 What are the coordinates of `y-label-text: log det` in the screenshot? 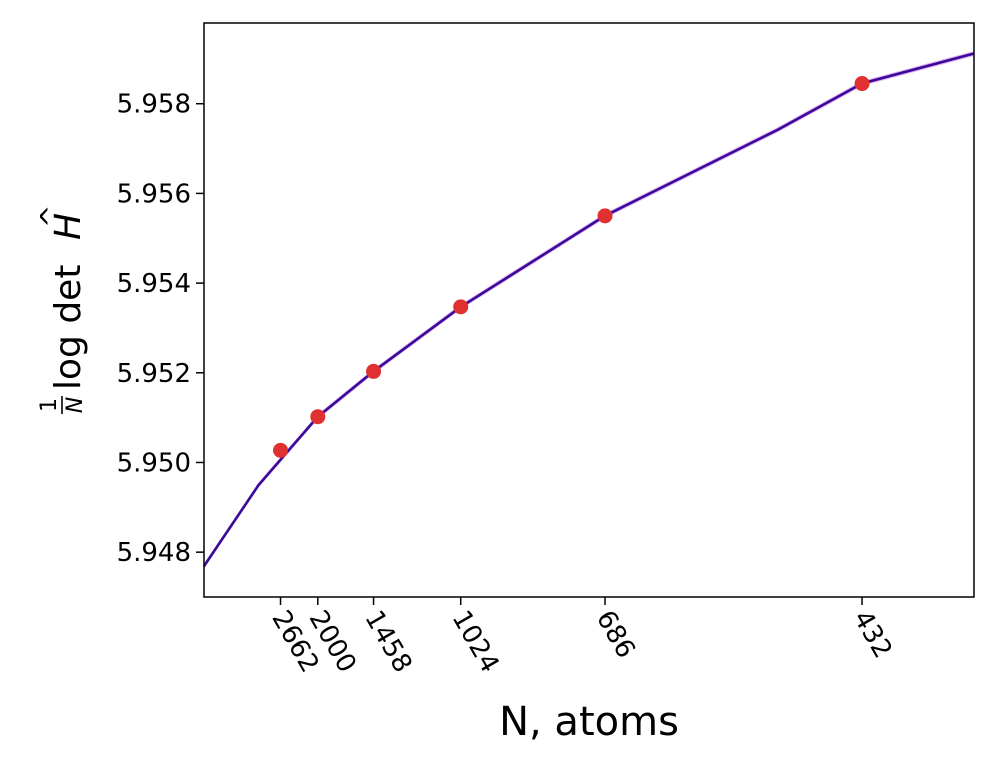 It's located at (68, 327).